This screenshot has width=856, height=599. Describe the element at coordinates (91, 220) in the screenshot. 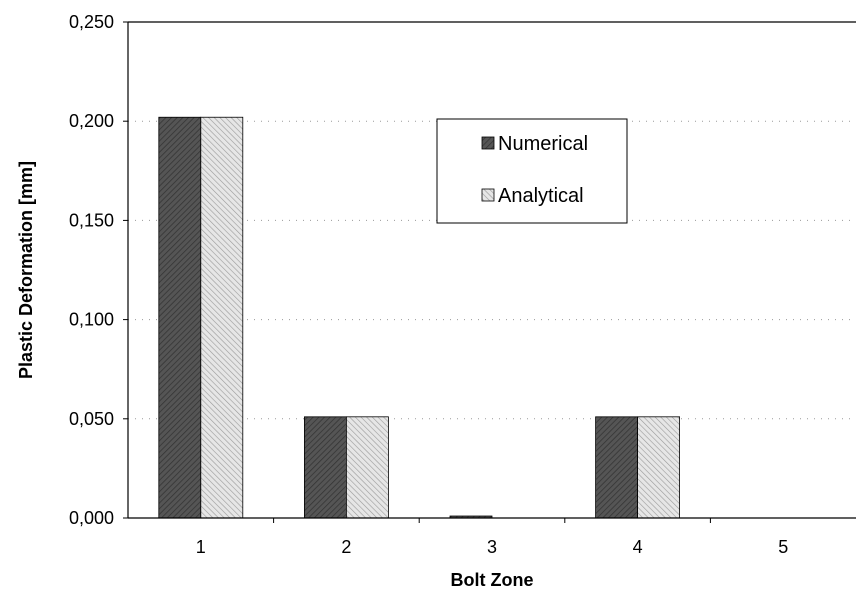

I see `y-tick-label: 0,150` at that location.